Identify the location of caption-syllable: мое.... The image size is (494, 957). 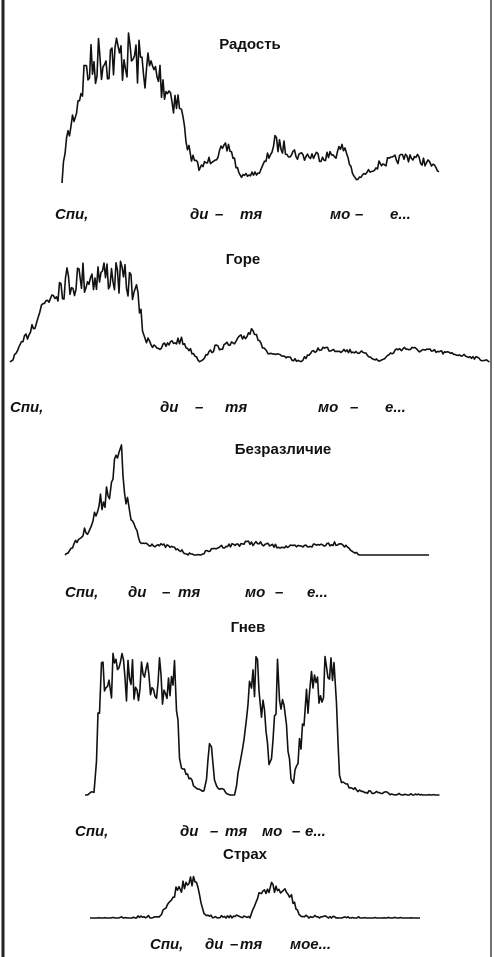
(310, 944).